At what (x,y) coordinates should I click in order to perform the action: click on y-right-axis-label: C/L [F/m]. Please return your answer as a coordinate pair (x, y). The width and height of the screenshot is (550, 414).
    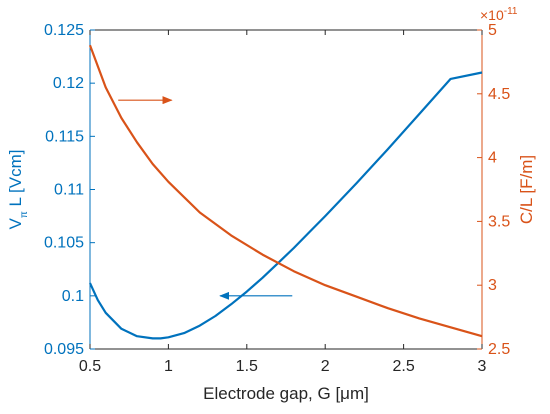
    Looking at the image, I should click on (526, 189).